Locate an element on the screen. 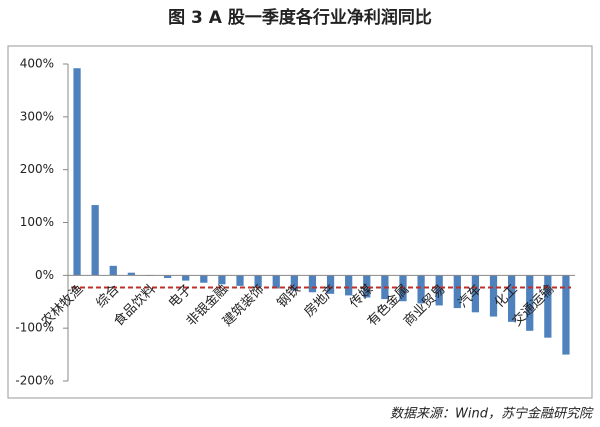  y-tick-label: 100% is located at coordinates (37, 222).